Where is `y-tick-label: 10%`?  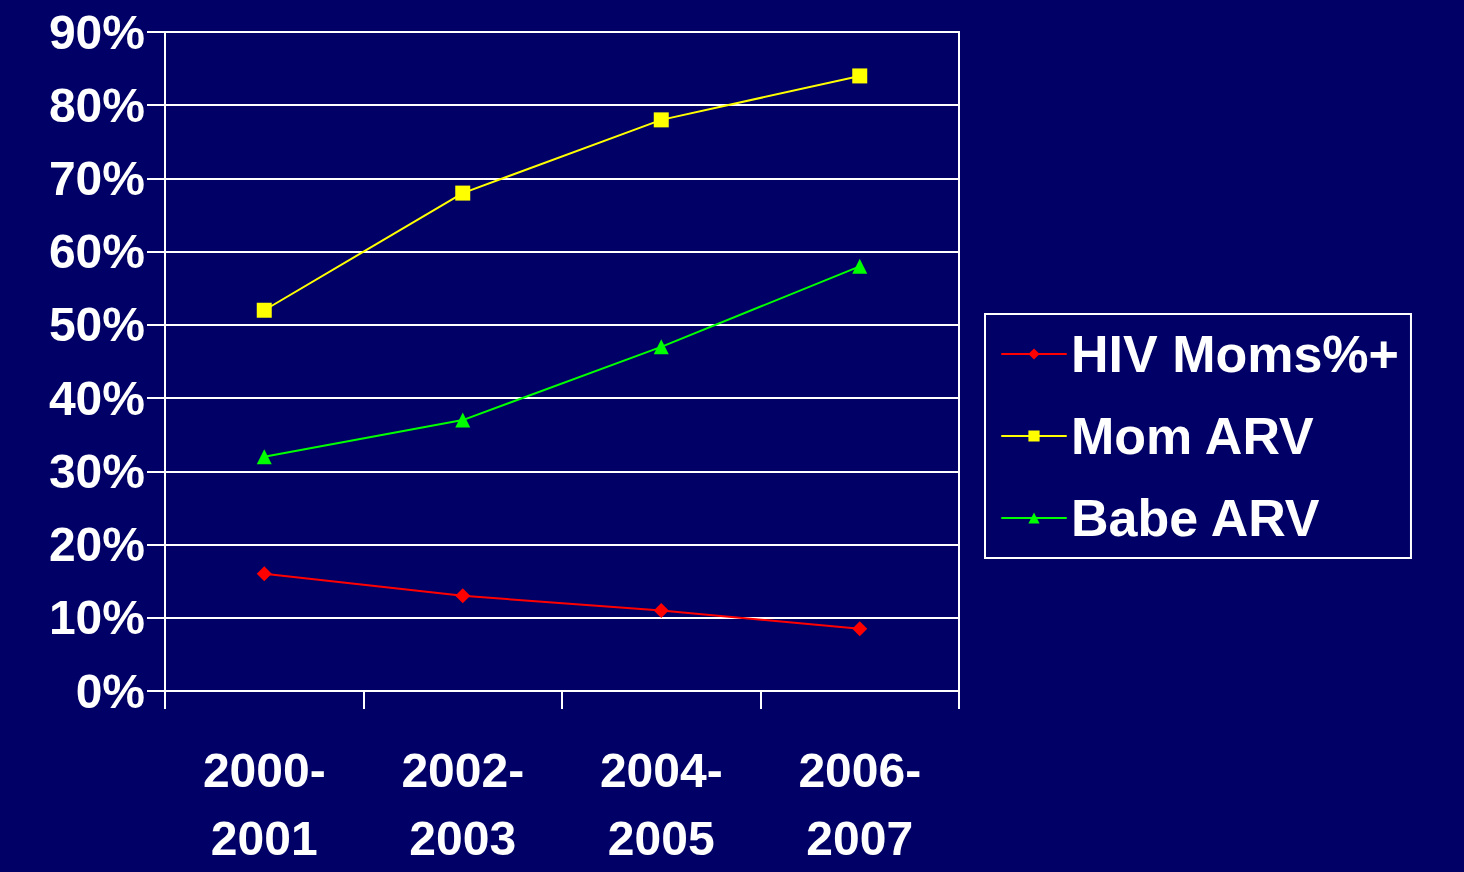 y-tick-label: 10% is located at coordinates (96, 618).